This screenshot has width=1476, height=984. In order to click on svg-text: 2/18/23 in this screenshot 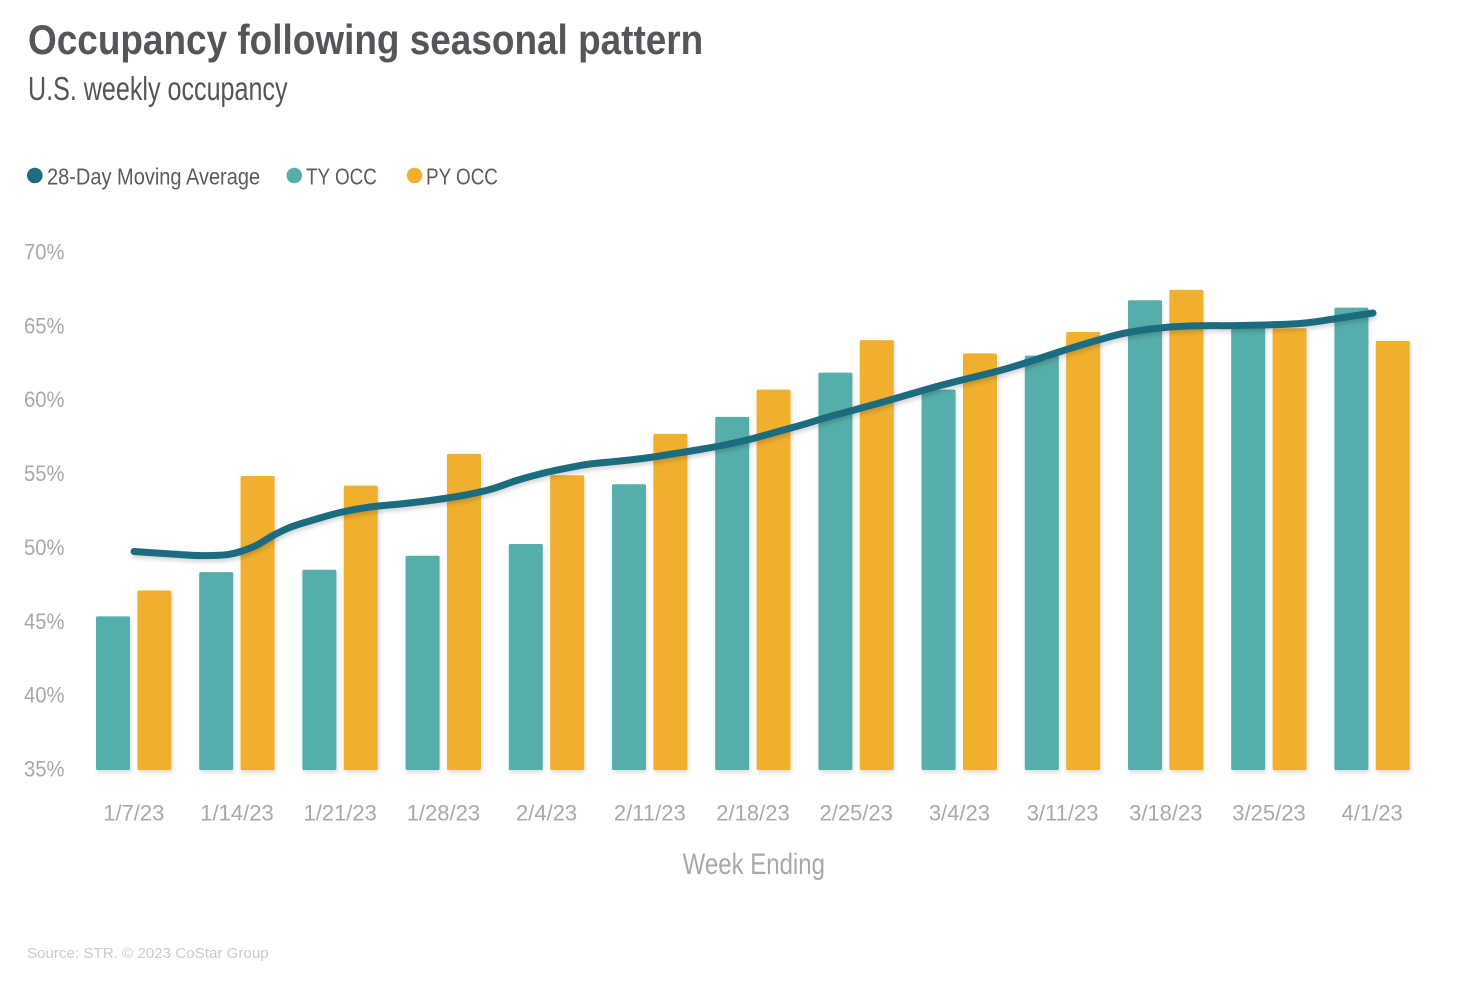, I will do `click(752, 813)`.